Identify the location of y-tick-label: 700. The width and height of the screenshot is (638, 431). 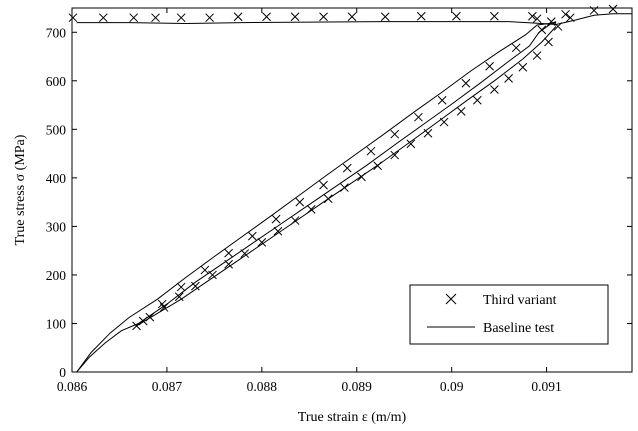
(56, 32).